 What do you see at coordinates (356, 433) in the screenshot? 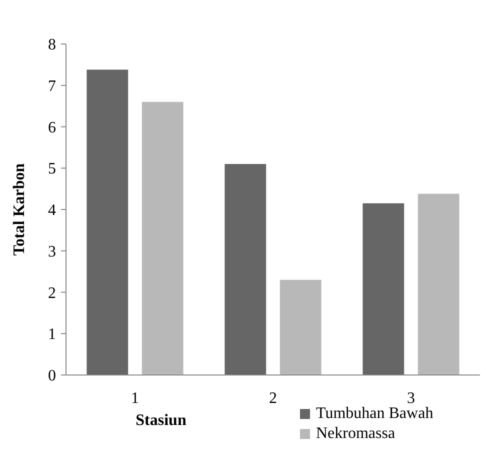
I see `legend-label: Nekromassa` at bounding box center [356, 433].